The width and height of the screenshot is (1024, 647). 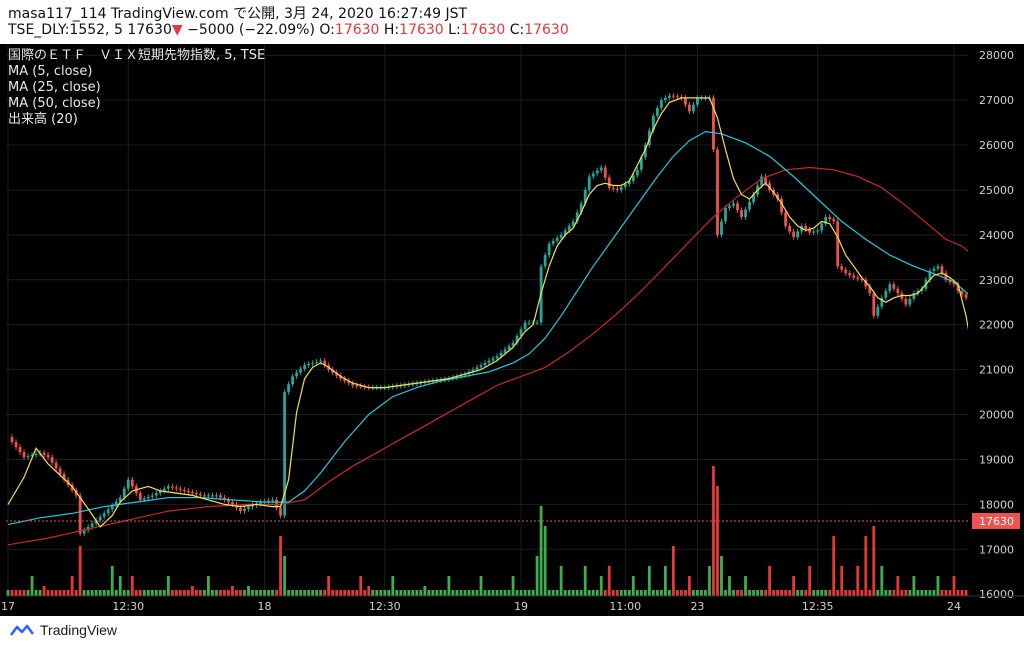 What do you see at coordinates (385, 606) in the screenshot?
I see `x-tick-label: 12:30` at bounding box center [385, 606].